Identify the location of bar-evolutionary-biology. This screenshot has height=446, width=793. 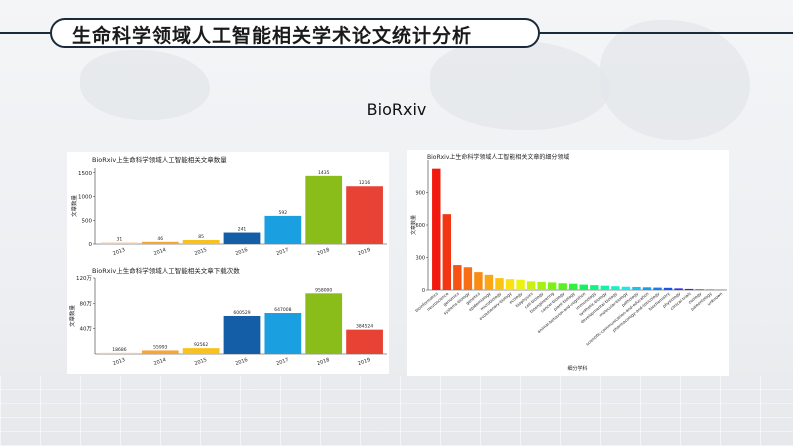
(510, 284).